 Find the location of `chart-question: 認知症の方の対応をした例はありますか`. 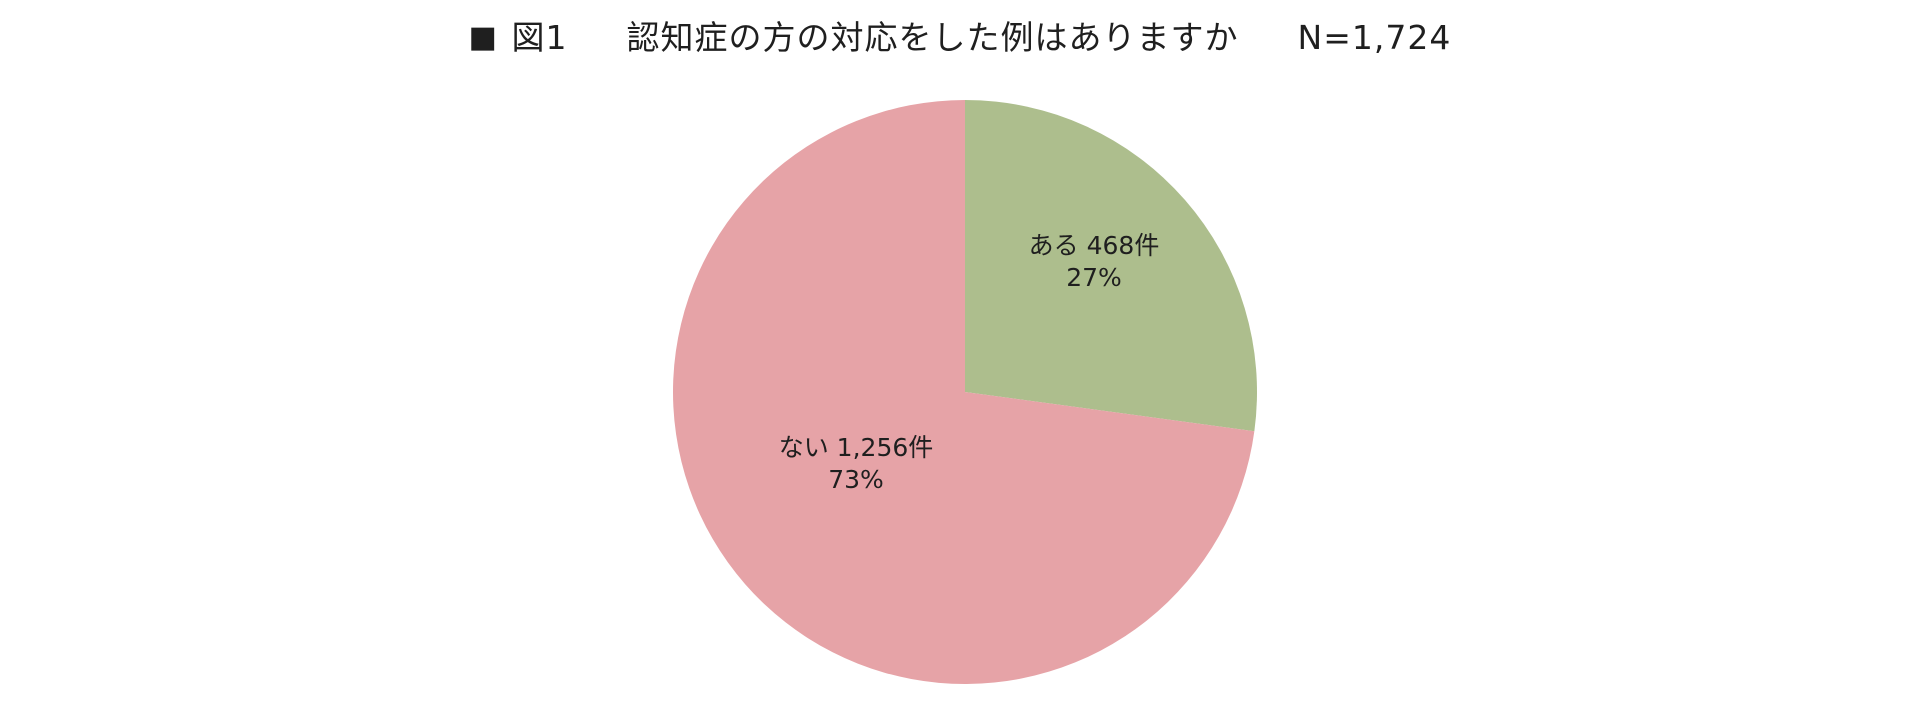

chart-question: 認知症の方の対応をした例はありますか is located at coordinates (932, 37).